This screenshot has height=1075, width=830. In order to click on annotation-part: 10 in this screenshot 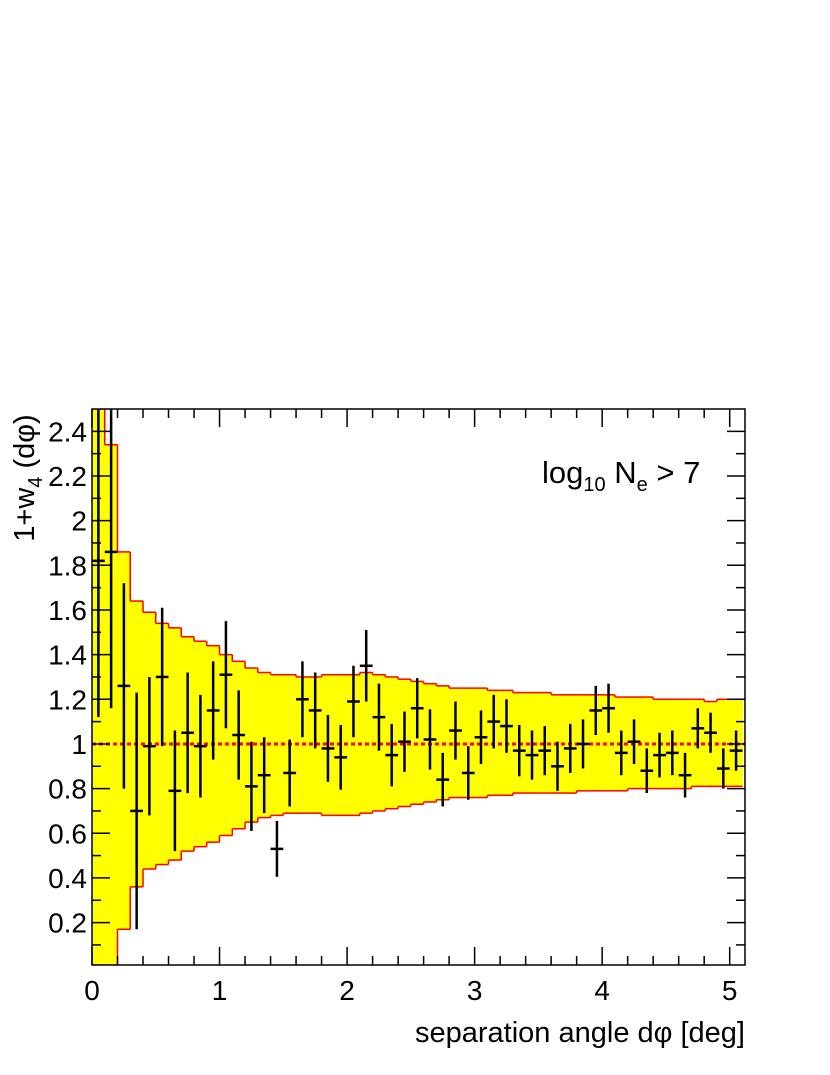, I will do `click(594, 485)`.